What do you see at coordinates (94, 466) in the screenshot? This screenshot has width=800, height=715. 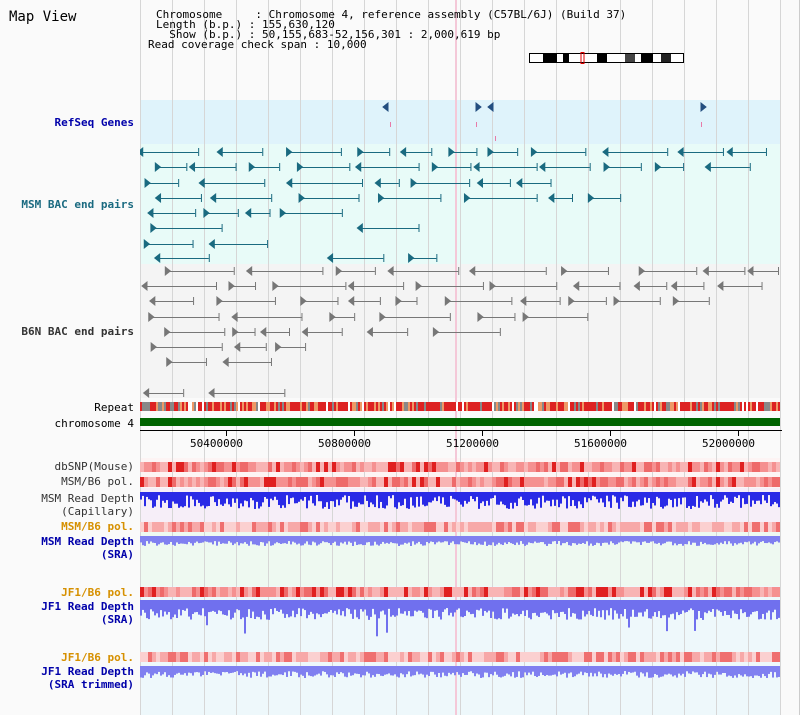 I see `dbsnp-label: dbSNP(Mouse)` at bounding box center [94, 466].